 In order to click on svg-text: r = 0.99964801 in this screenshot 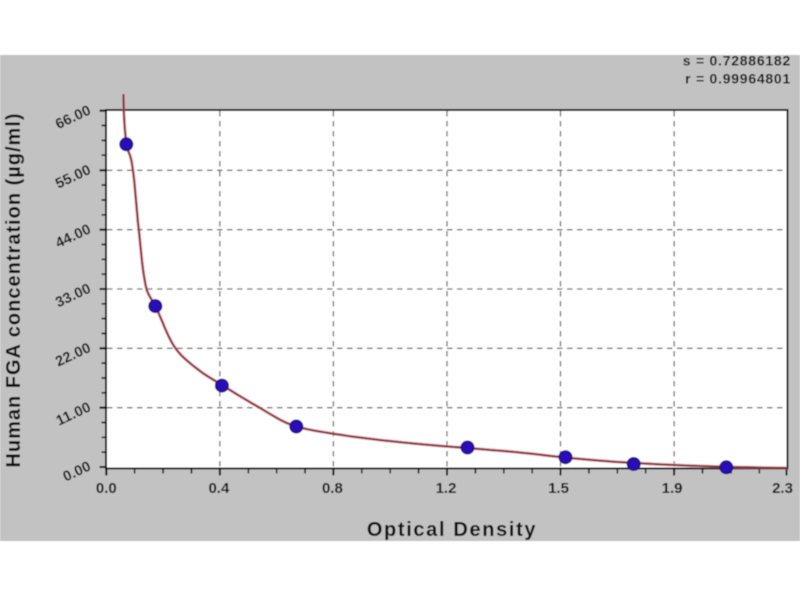, I will do `click(738, 79)`.